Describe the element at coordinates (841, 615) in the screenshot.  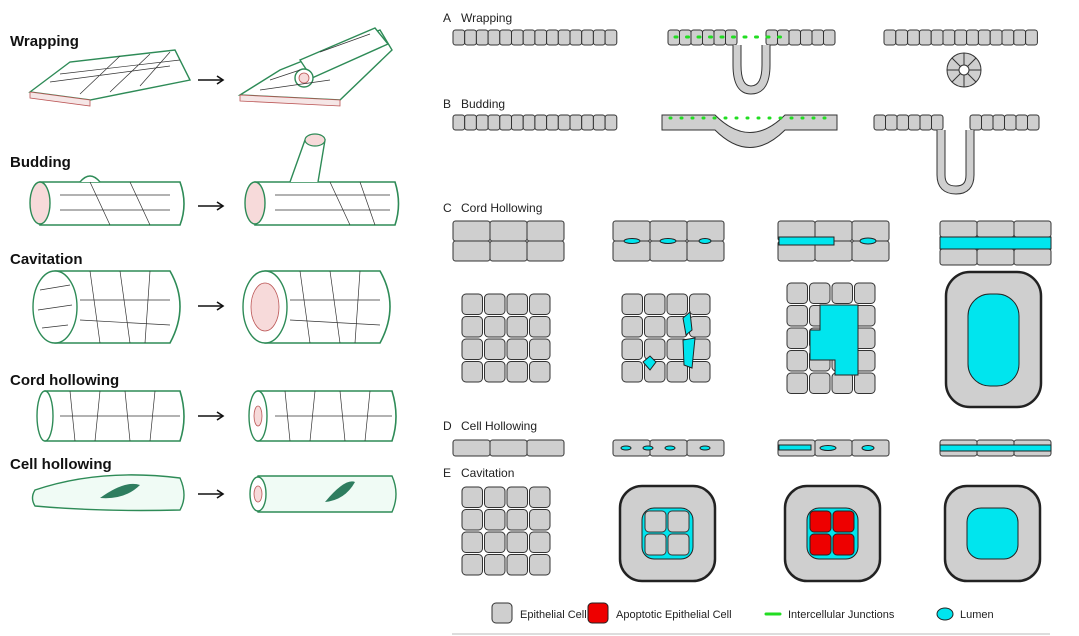
I see `legend-label-junctions: Intercellular Junctions` at that location.